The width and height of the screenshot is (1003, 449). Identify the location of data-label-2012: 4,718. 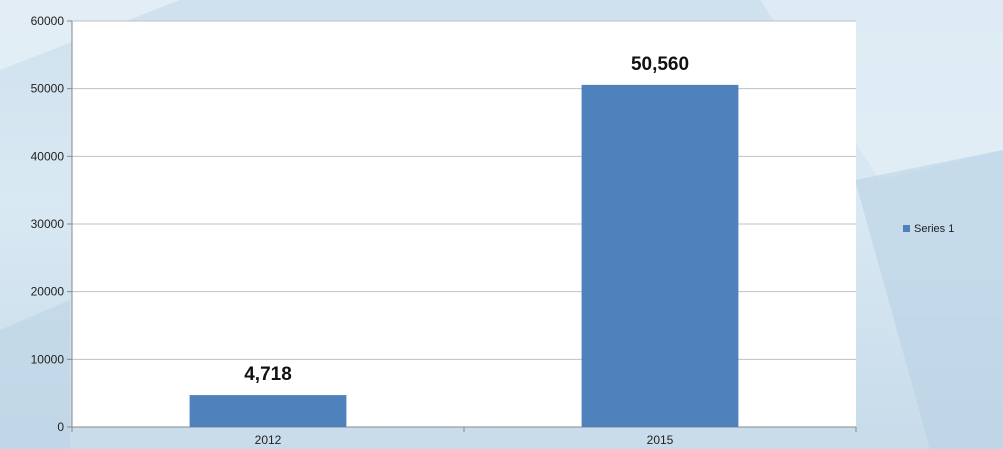
(268, 374).